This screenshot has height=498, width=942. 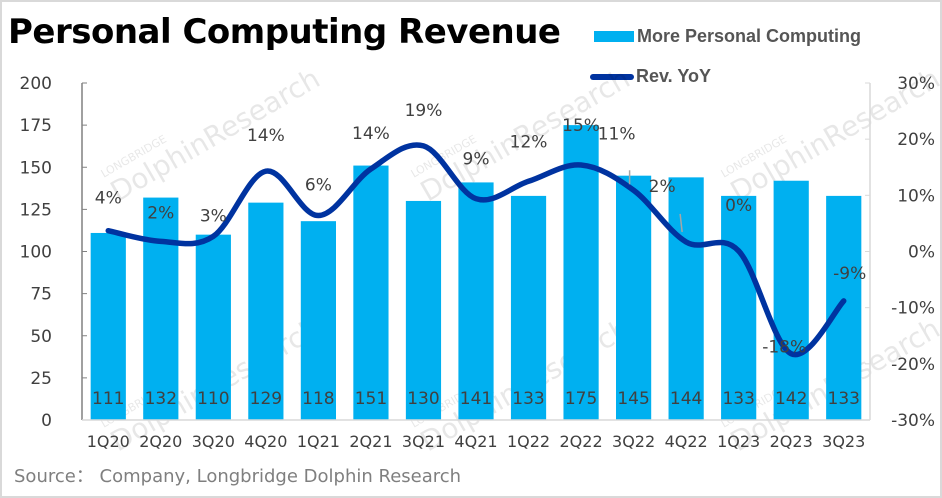 What do you see at coordinates (749, 36) in the screenshot?
I see `legend-bar-label: More Personal Computing` at bounding box center [749, 36].